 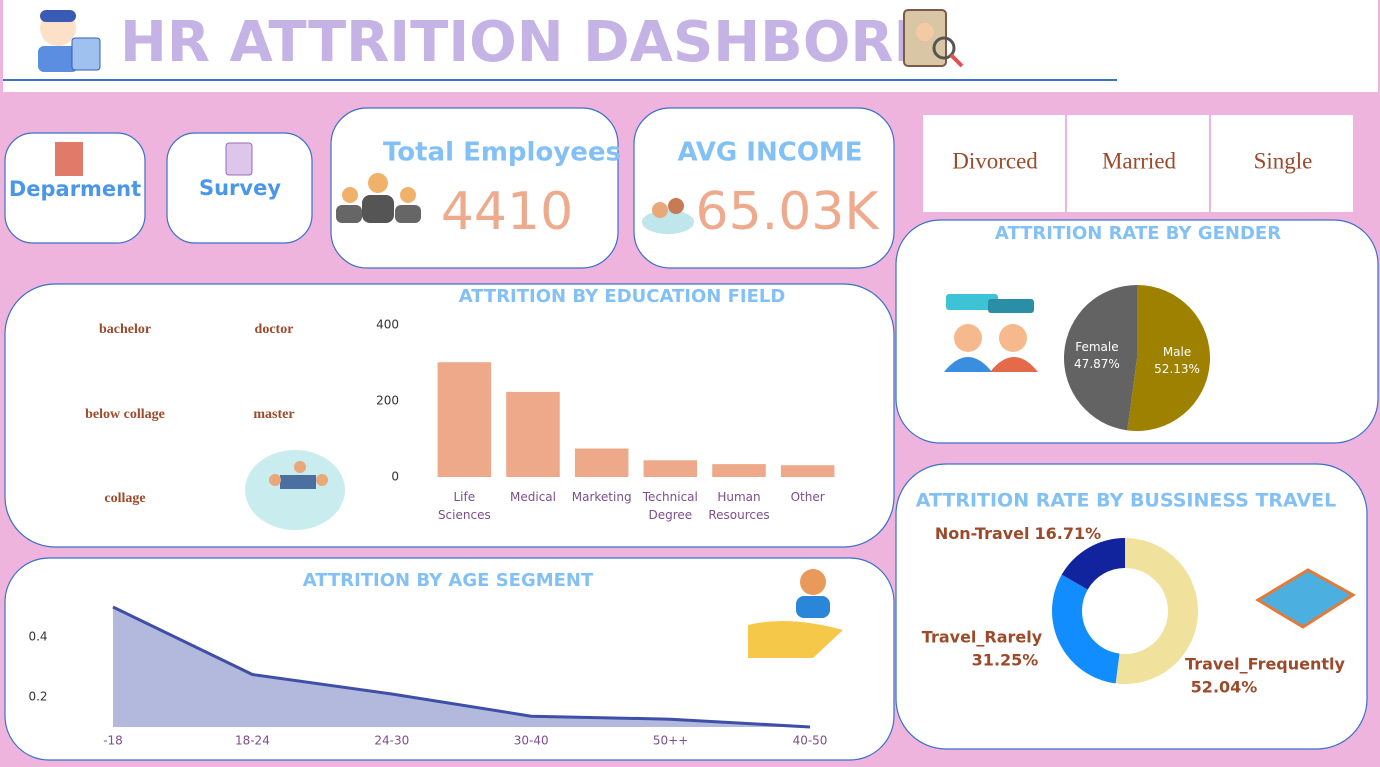 What do you see at coordinates (933, 38) in the screenshot?
I see `profile-icon` at bounding box center [933, 38].